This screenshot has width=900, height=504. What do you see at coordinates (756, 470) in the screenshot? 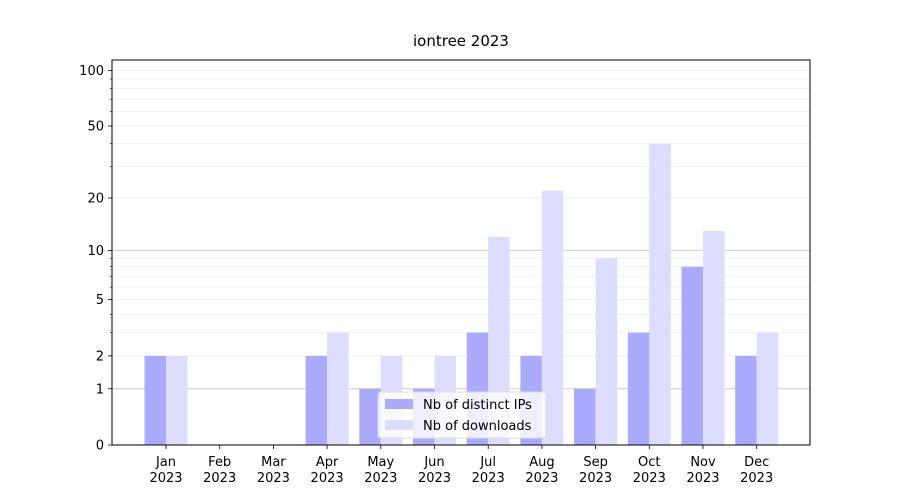
I see `x-tick-label: Dec 2023` at bounding box center [756, 470].